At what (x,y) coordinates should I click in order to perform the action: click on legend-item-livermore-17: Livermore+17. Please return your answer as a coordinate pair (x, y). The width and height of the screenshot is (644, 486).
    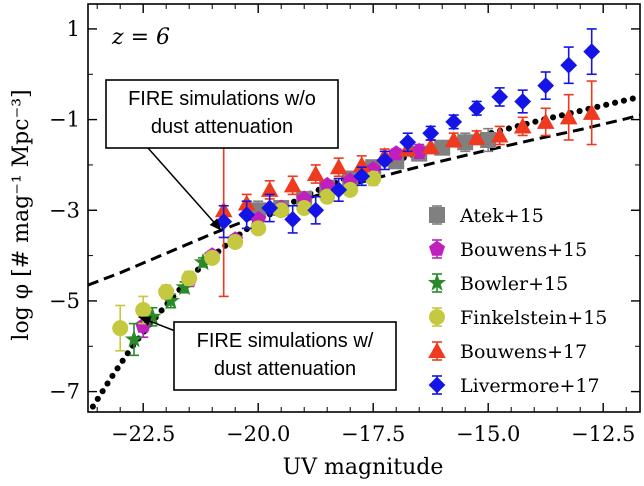
    Looking at the image, I should click on (514, 386).